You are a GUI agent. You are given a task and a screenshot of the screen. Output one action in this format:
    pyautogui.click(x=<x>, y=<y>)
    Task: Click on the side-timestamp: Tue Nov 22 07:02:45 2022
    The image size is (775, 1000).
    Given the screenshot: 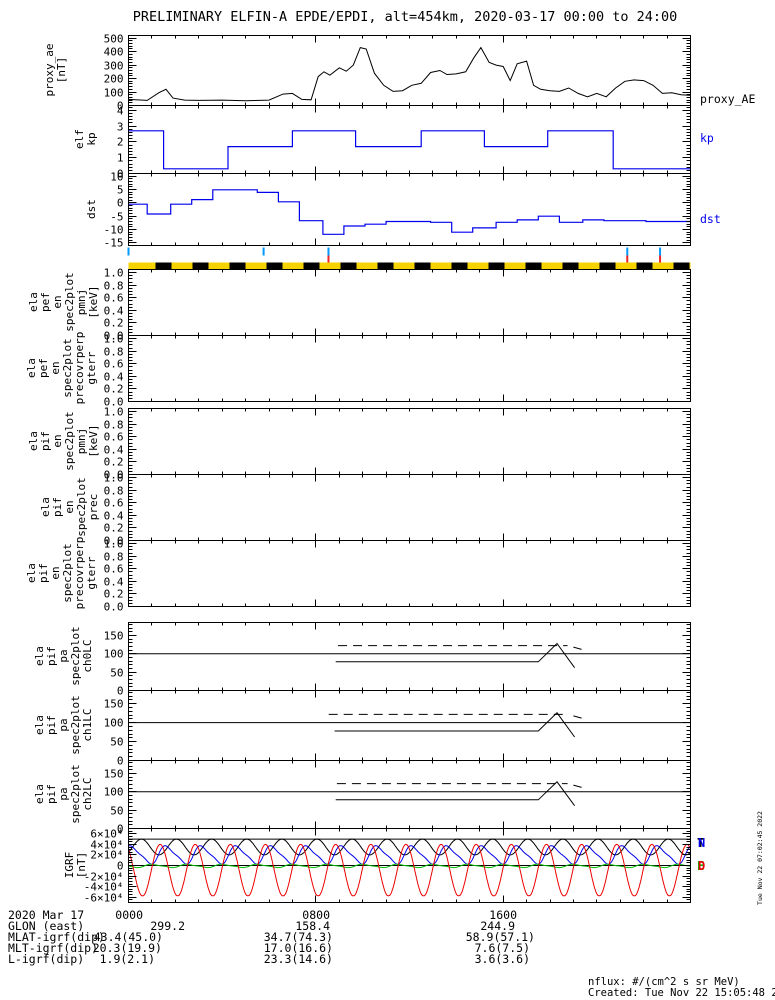 What is the action you would take?
    pyautogui.click(x=760, y=858)
    